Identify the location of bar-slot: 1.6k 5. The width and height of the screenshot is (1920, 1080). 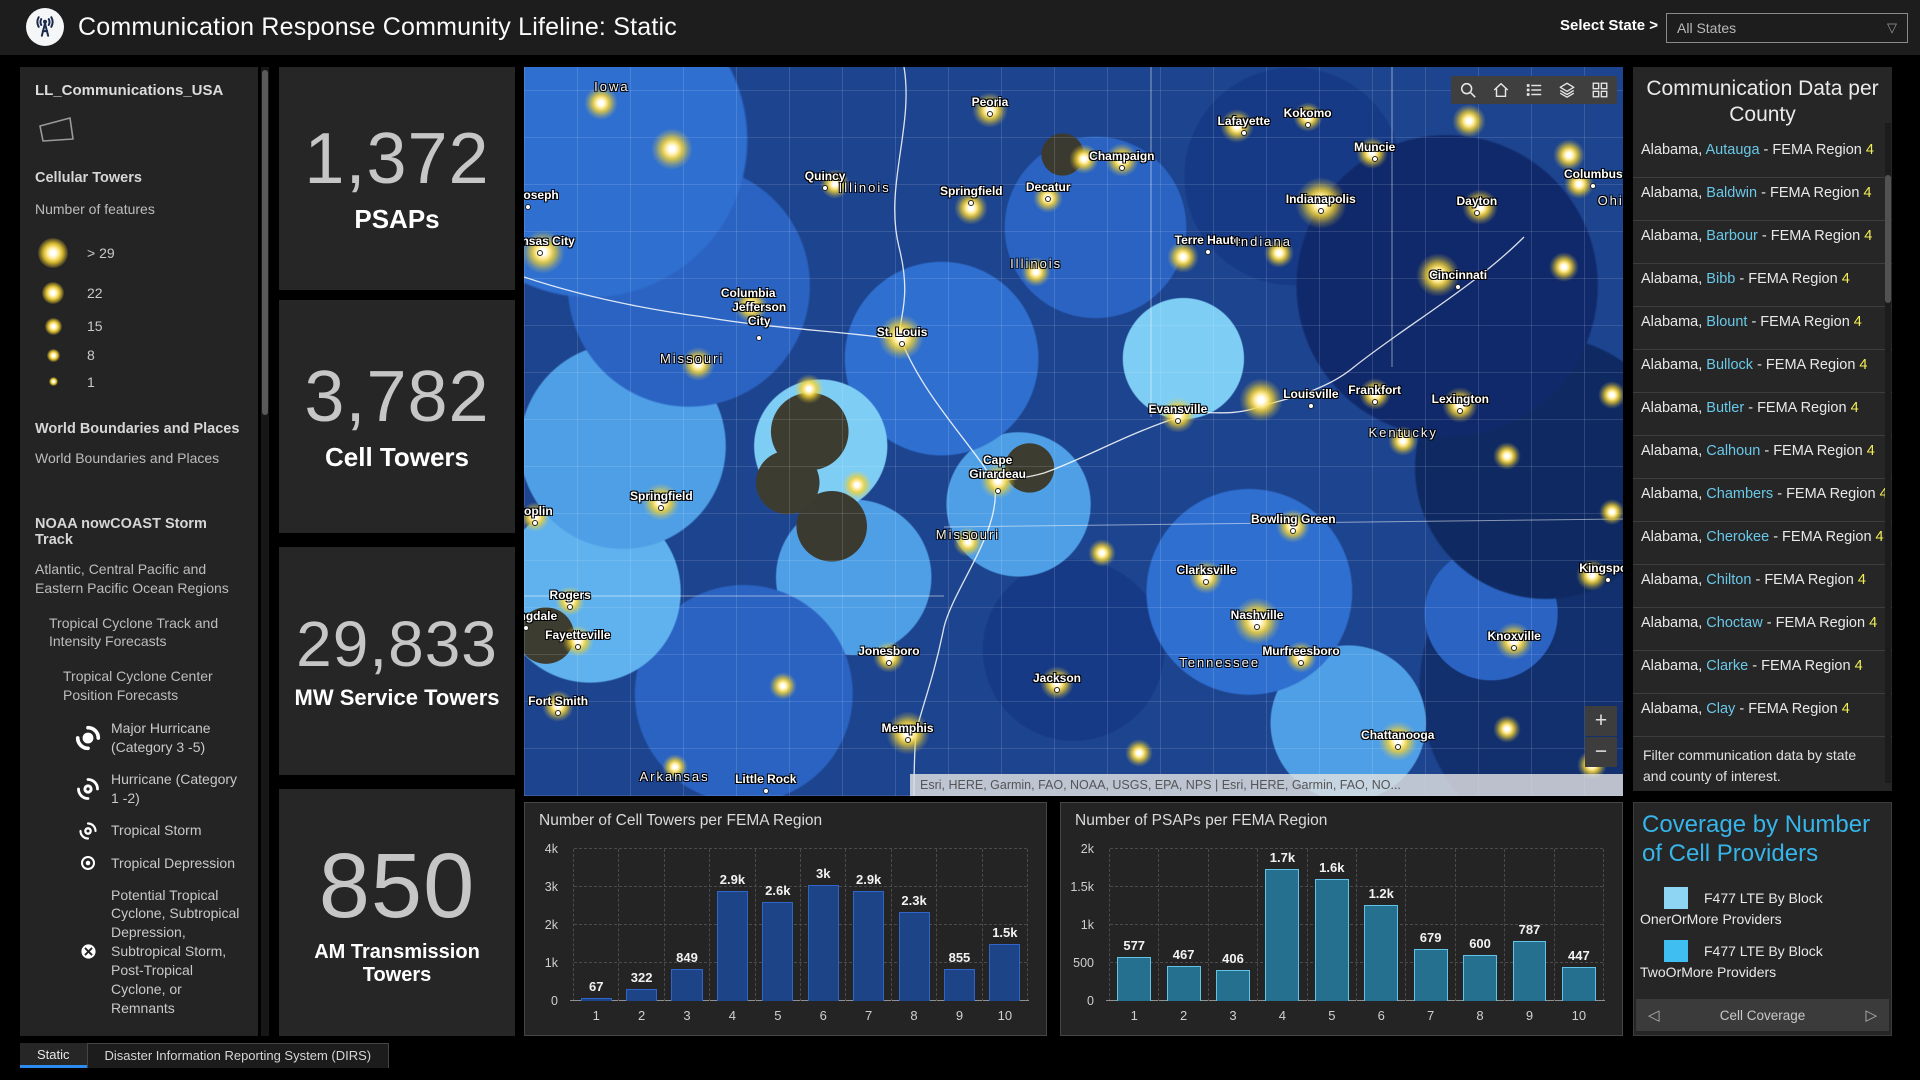
(1333, 936).